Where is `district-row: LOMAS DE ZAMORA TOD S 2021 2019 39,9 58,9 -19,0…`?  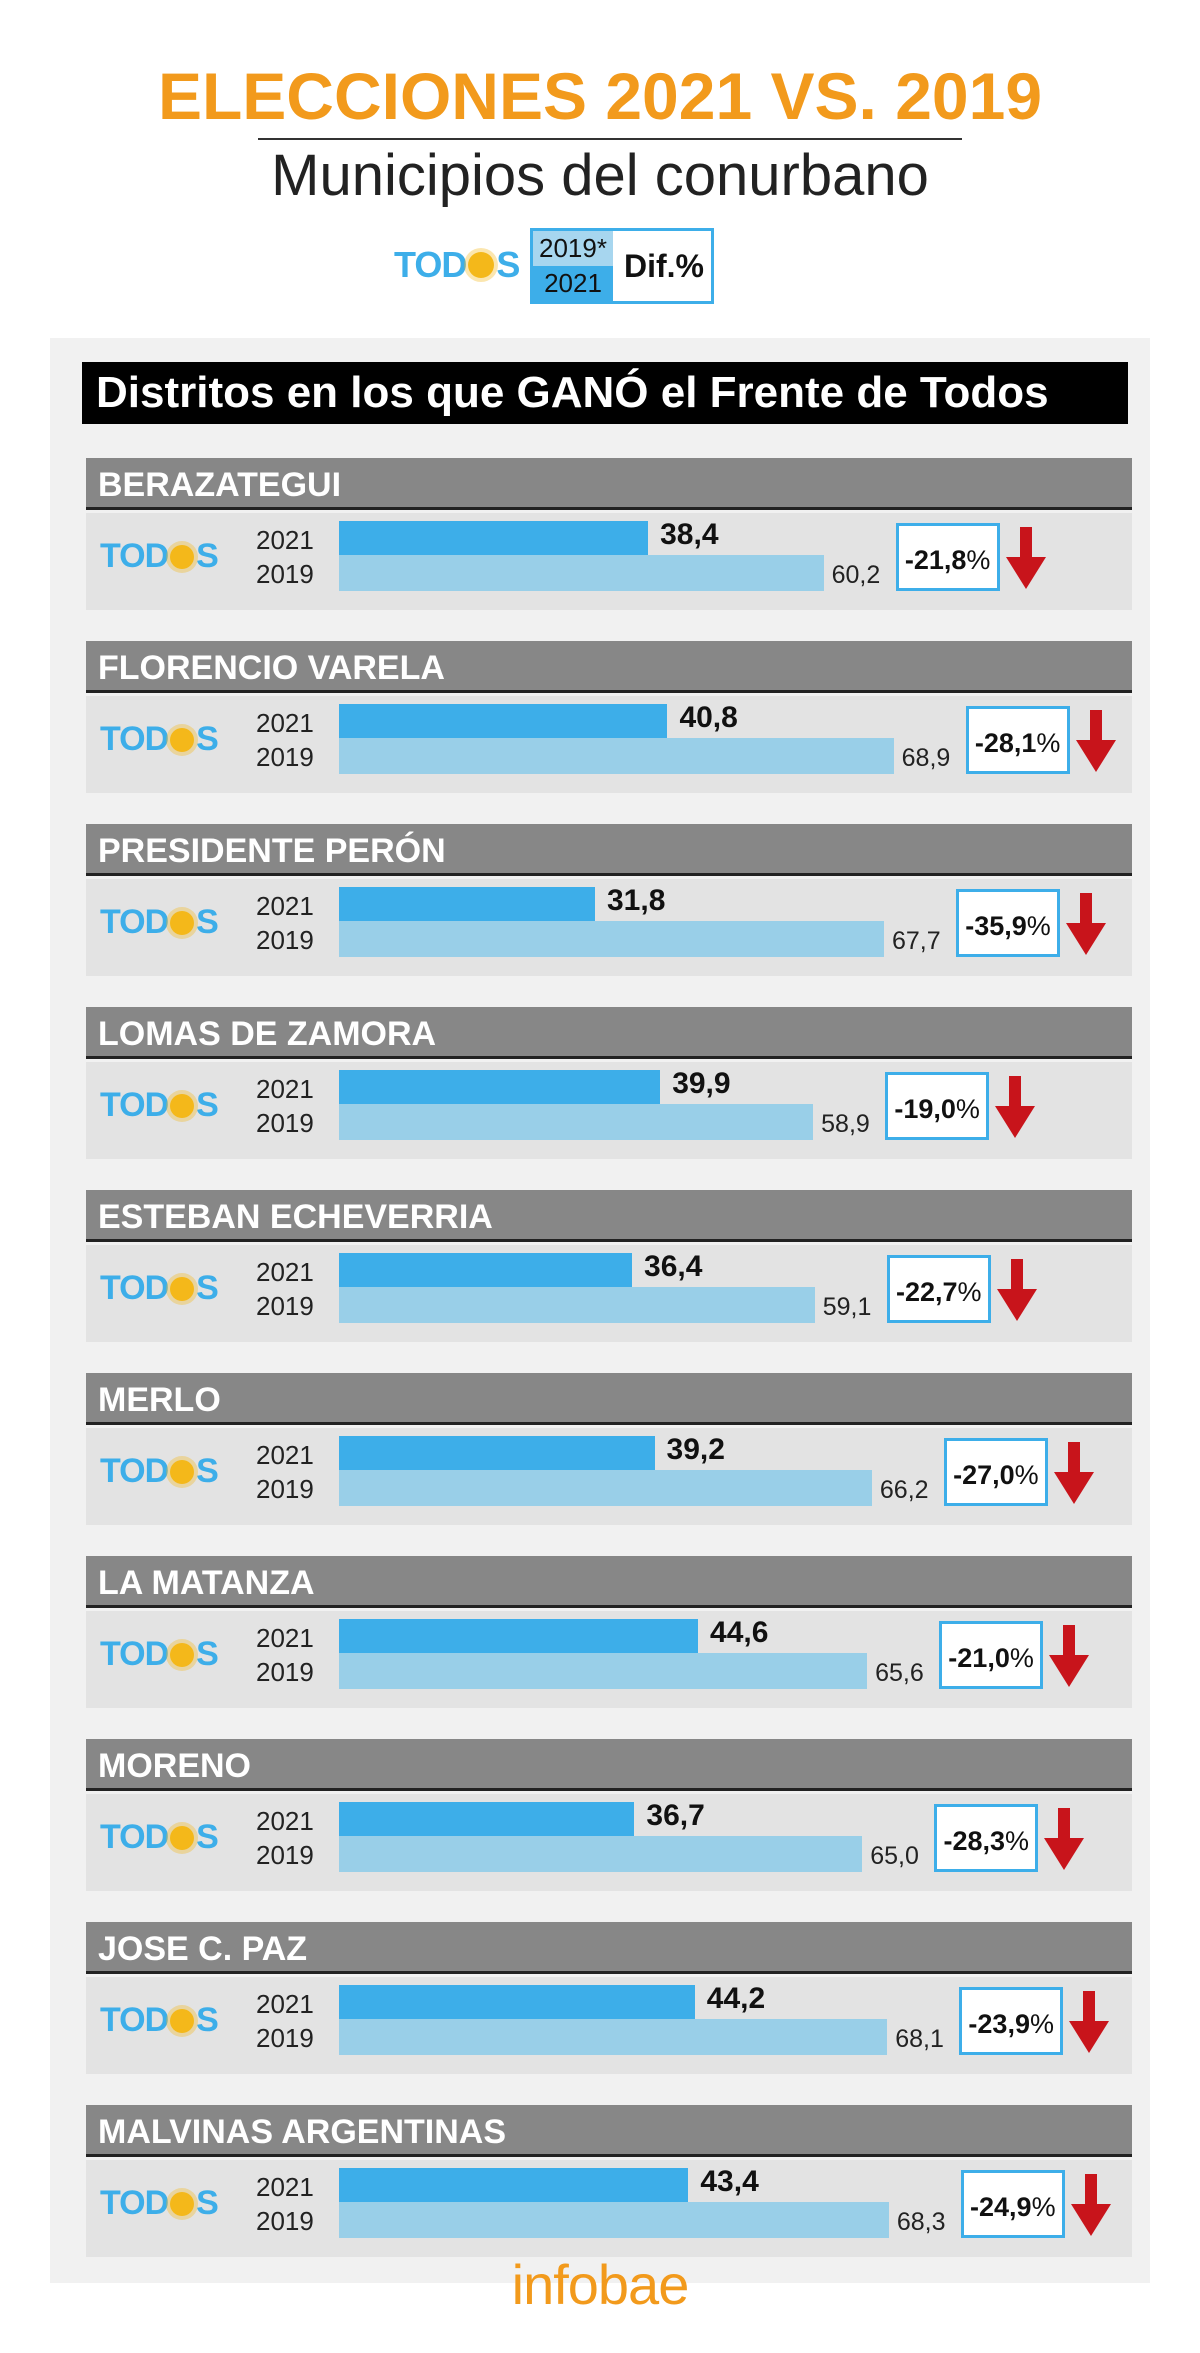
district-row: LOMAS DE ZAMORA TOD S 2021 2019 39,9 58,9 -19,0… is located at coordinates (609, 1083).